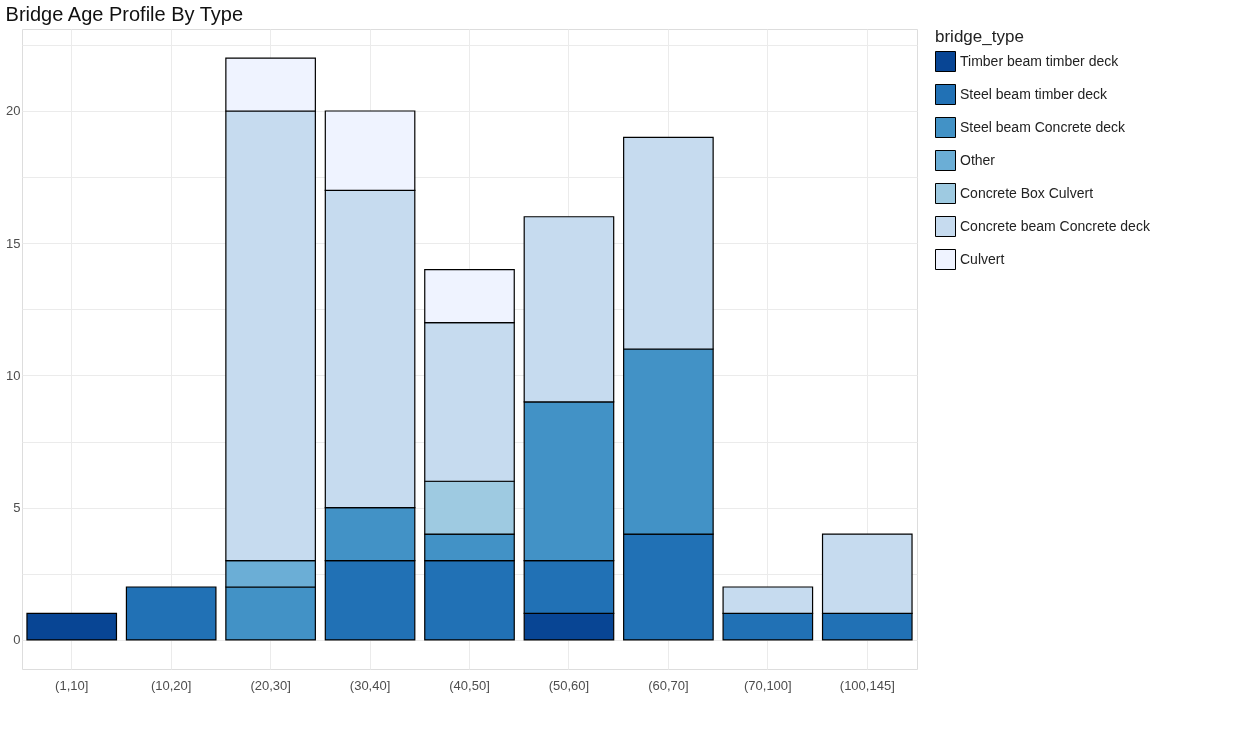 Image resolution: width=1251 pixels, height=750 pixels. What do you see at coordinates (979, 36) in the screenshot?
I see `legend-title: bridge_type` at bounding box center [979, 36].